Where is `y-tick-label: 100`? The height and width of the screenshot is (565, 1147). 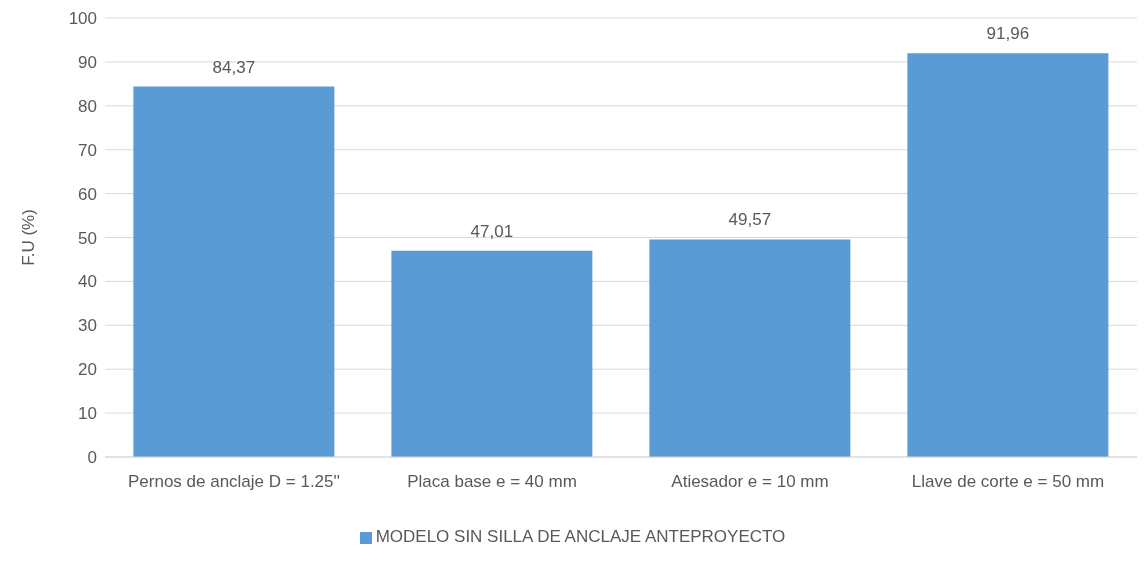
y-tick-label: 100 is located at coordinates (82, 19).